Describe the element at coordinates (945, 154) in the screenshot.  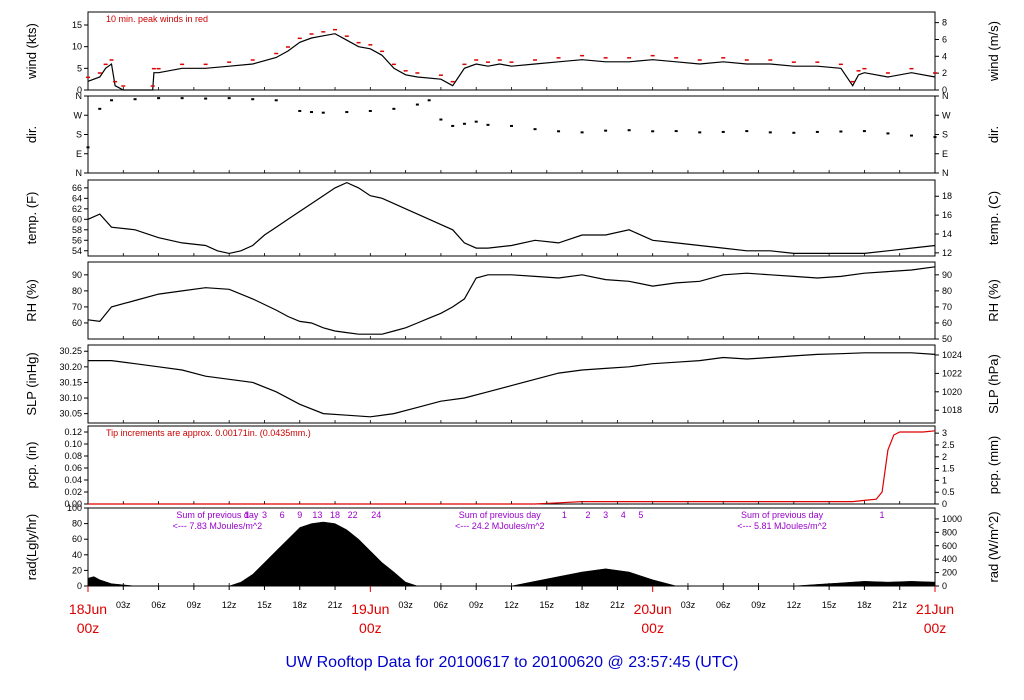
I see `direction-tick-label-right: E` at that location.